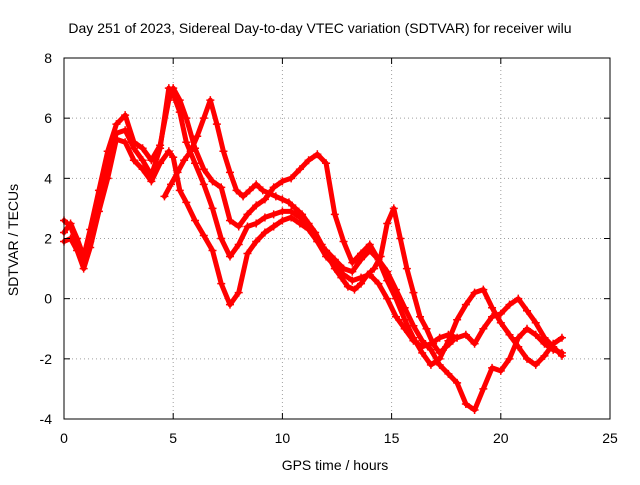 Image resolution: width=640 pixels, height=485 pixels. What do you see at coordinates (48, 58) in the screenshot?
I see `y-tick-label: 8` at bounding box center [48, 58].